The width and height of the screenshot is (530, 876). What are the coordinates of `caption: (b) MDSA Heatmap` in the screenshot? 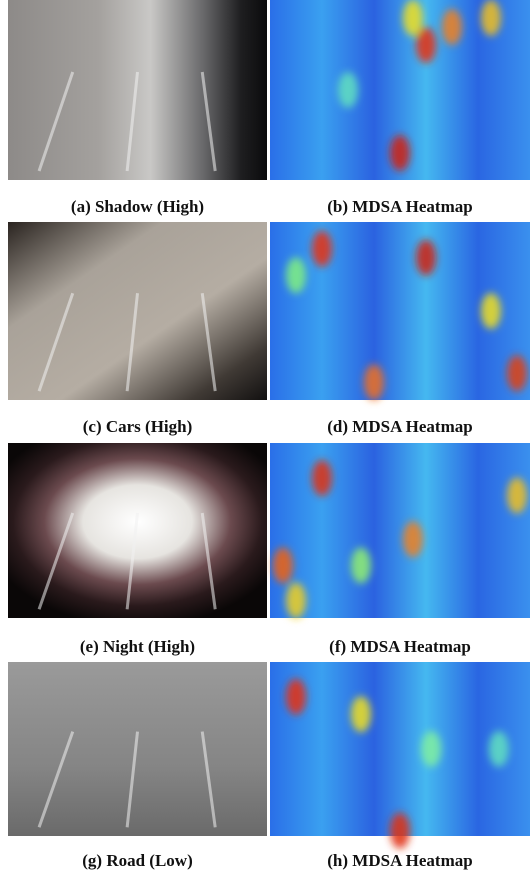 It's located at (399, 206).